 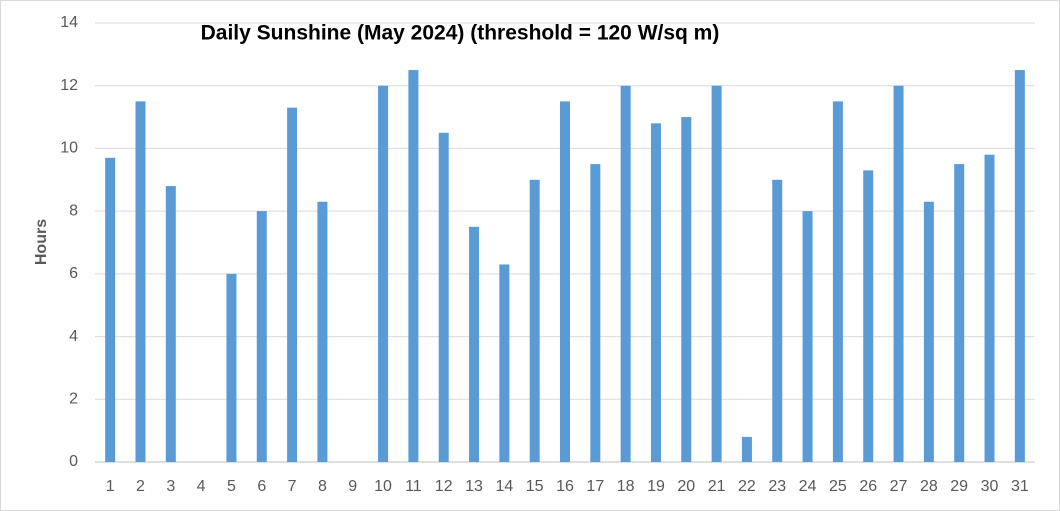 What do you see at coordinates (535, 486) in the screenshot?
I see `x-tick-label: 15` at bounding box center [535, 486].